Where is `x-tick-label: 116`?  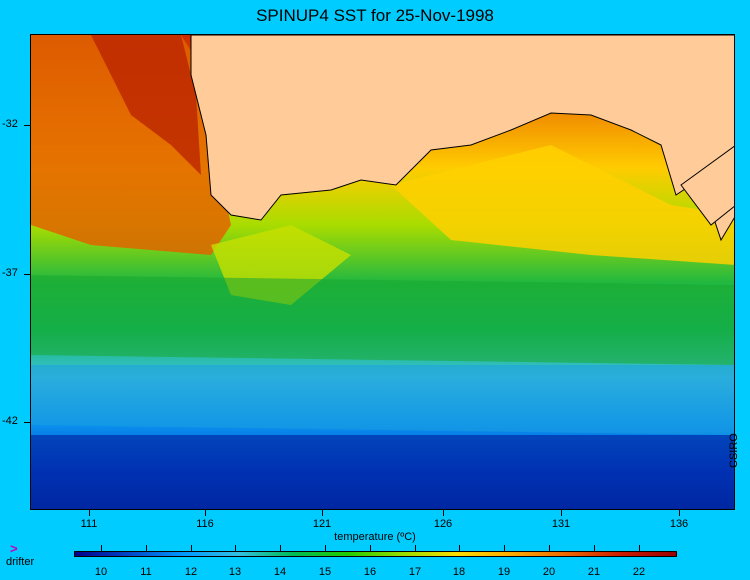 x-tick-label: 116 is located at coordinates (205, 524).